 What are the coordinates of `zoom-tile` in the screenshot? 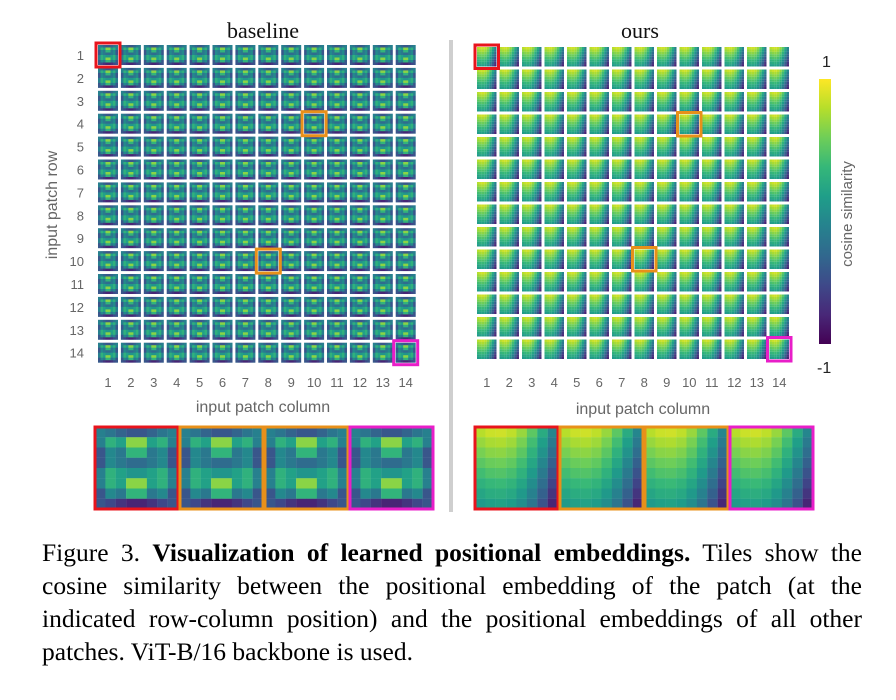 It's located at (391, 468).